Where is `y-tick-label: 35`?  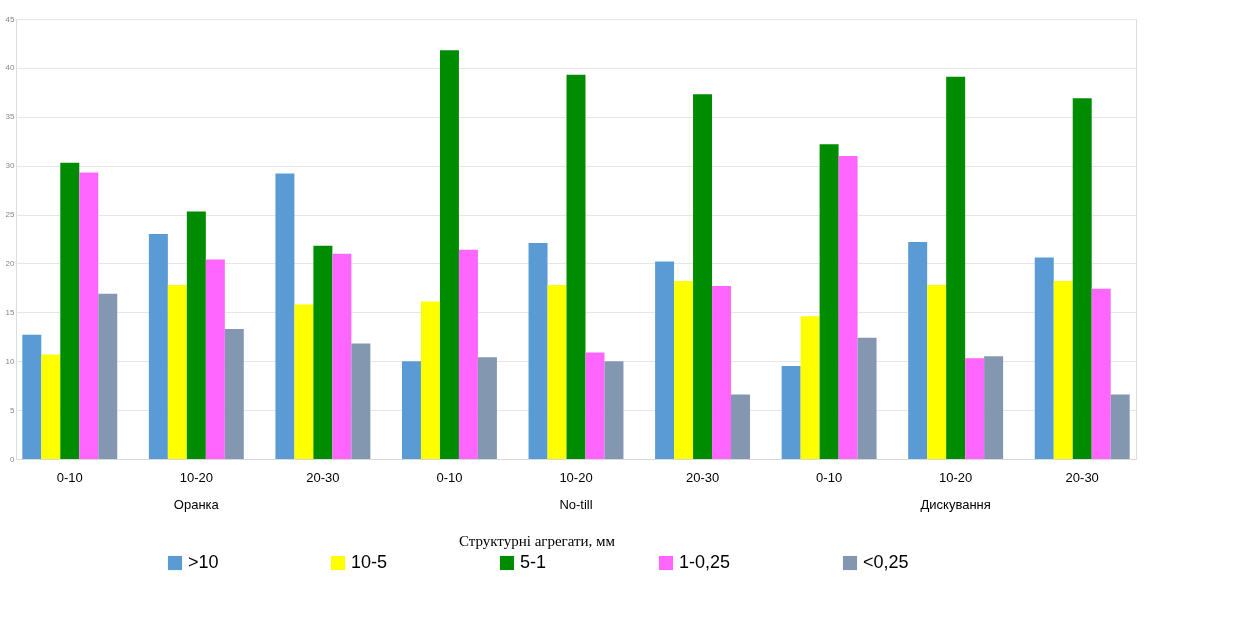
y-tick-label: 35 is located at coordinates (10, 117).